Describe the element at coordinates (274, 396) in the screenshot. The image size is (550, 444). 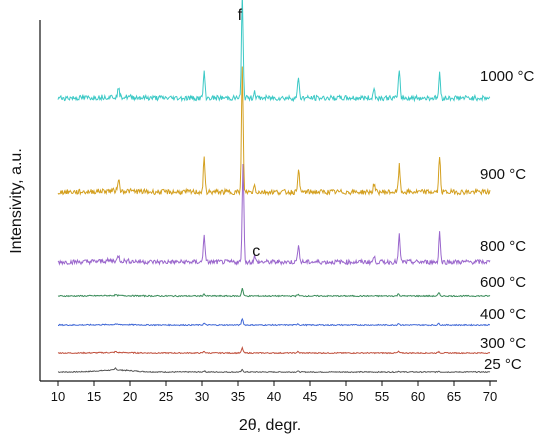
I see `x-tick-label: 40` at that location.